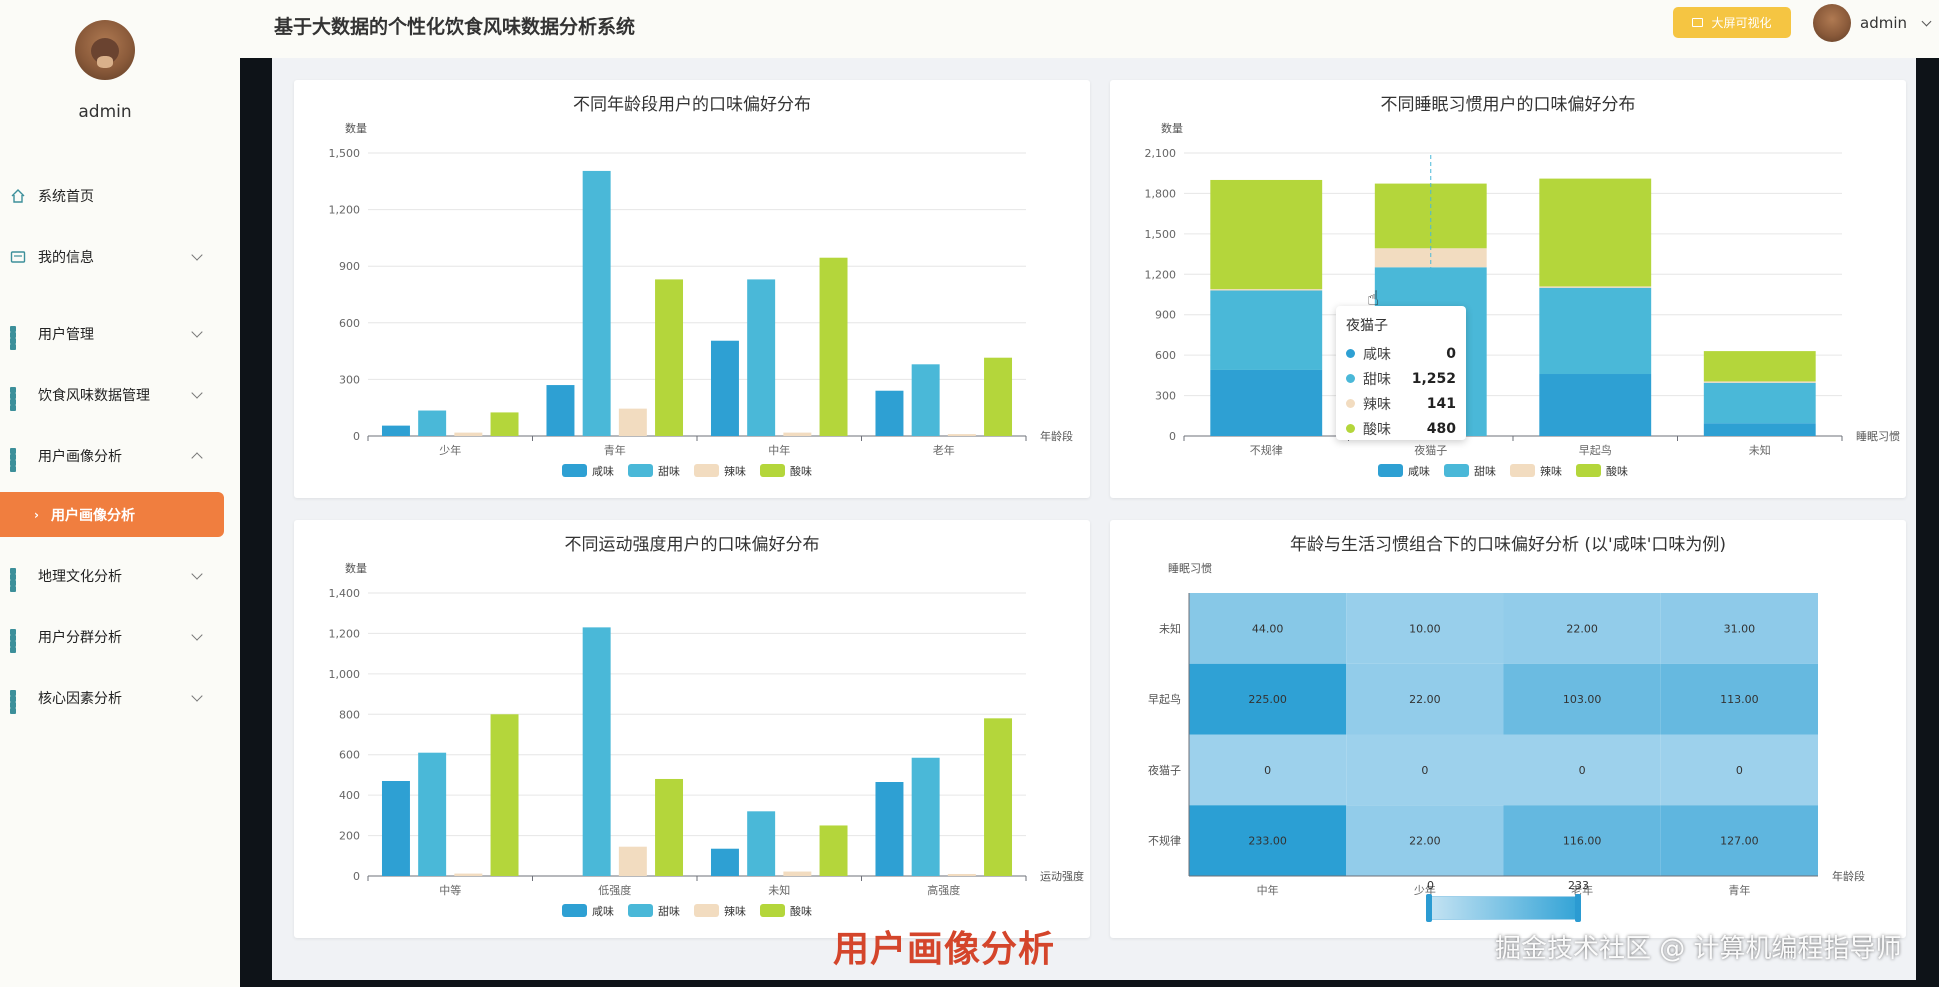 The height and width of the screenshot is (987, 1939). I want to click on x-axis-label: 运动强度, so click(1062, 876).